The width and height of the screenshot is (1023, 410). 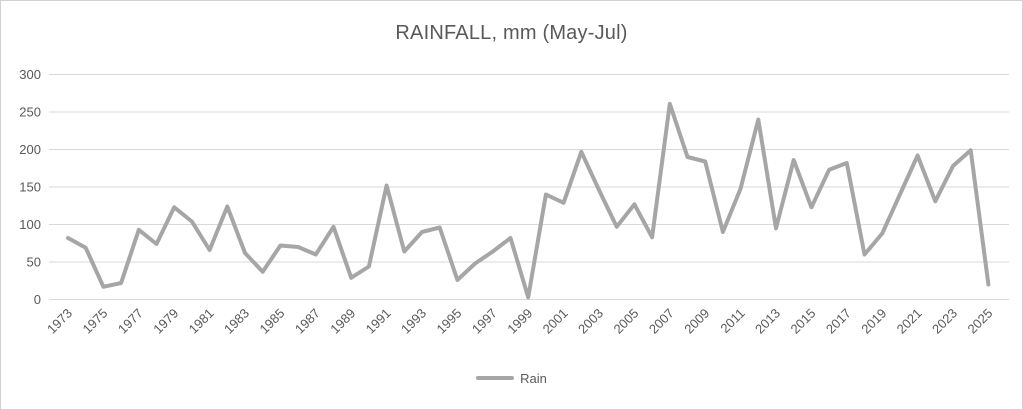 I want to click on legend-label: Rain, so click(x=533, y=378).